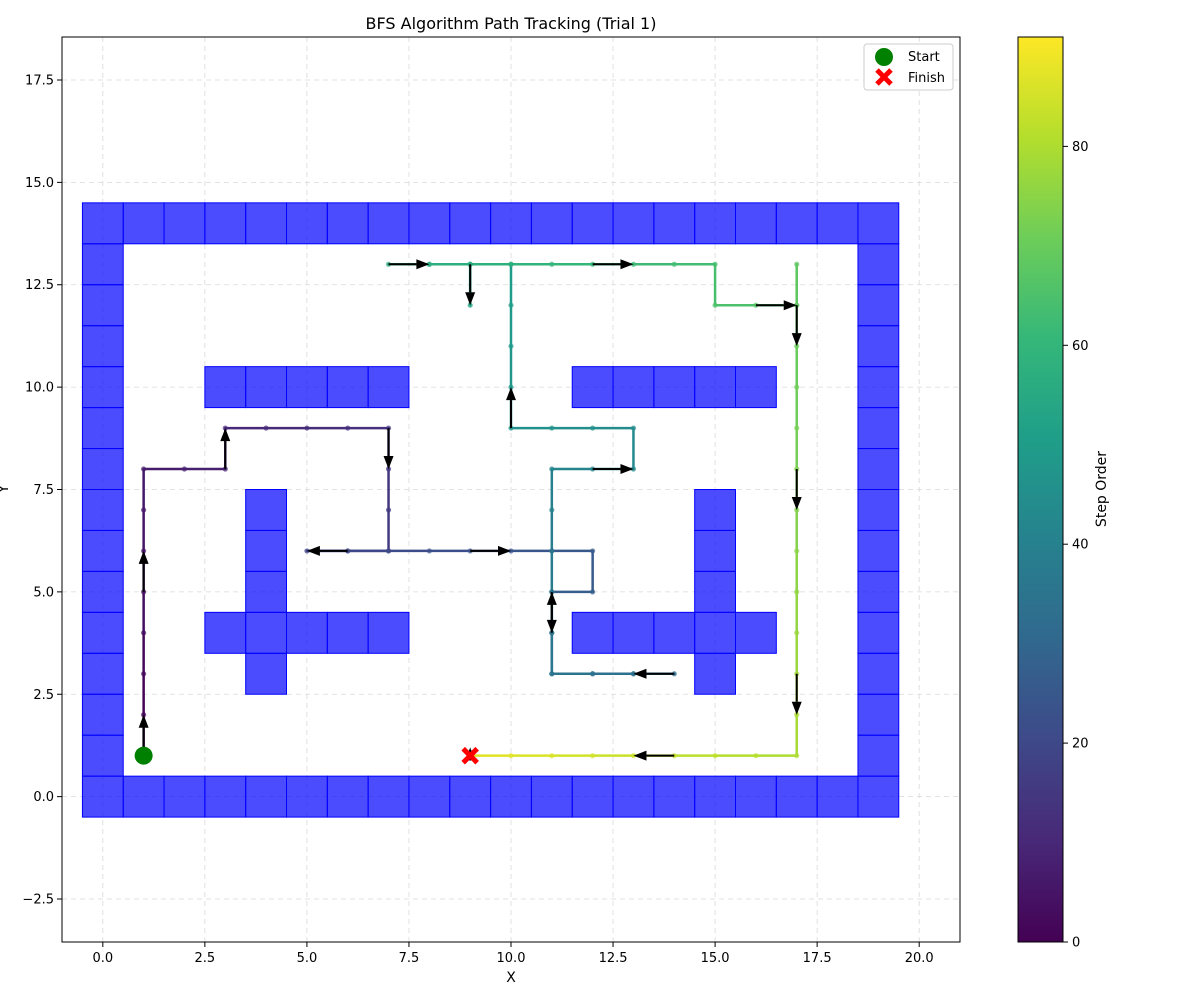  I want to click on y-tick-label: 12.5, so click(39, 285).